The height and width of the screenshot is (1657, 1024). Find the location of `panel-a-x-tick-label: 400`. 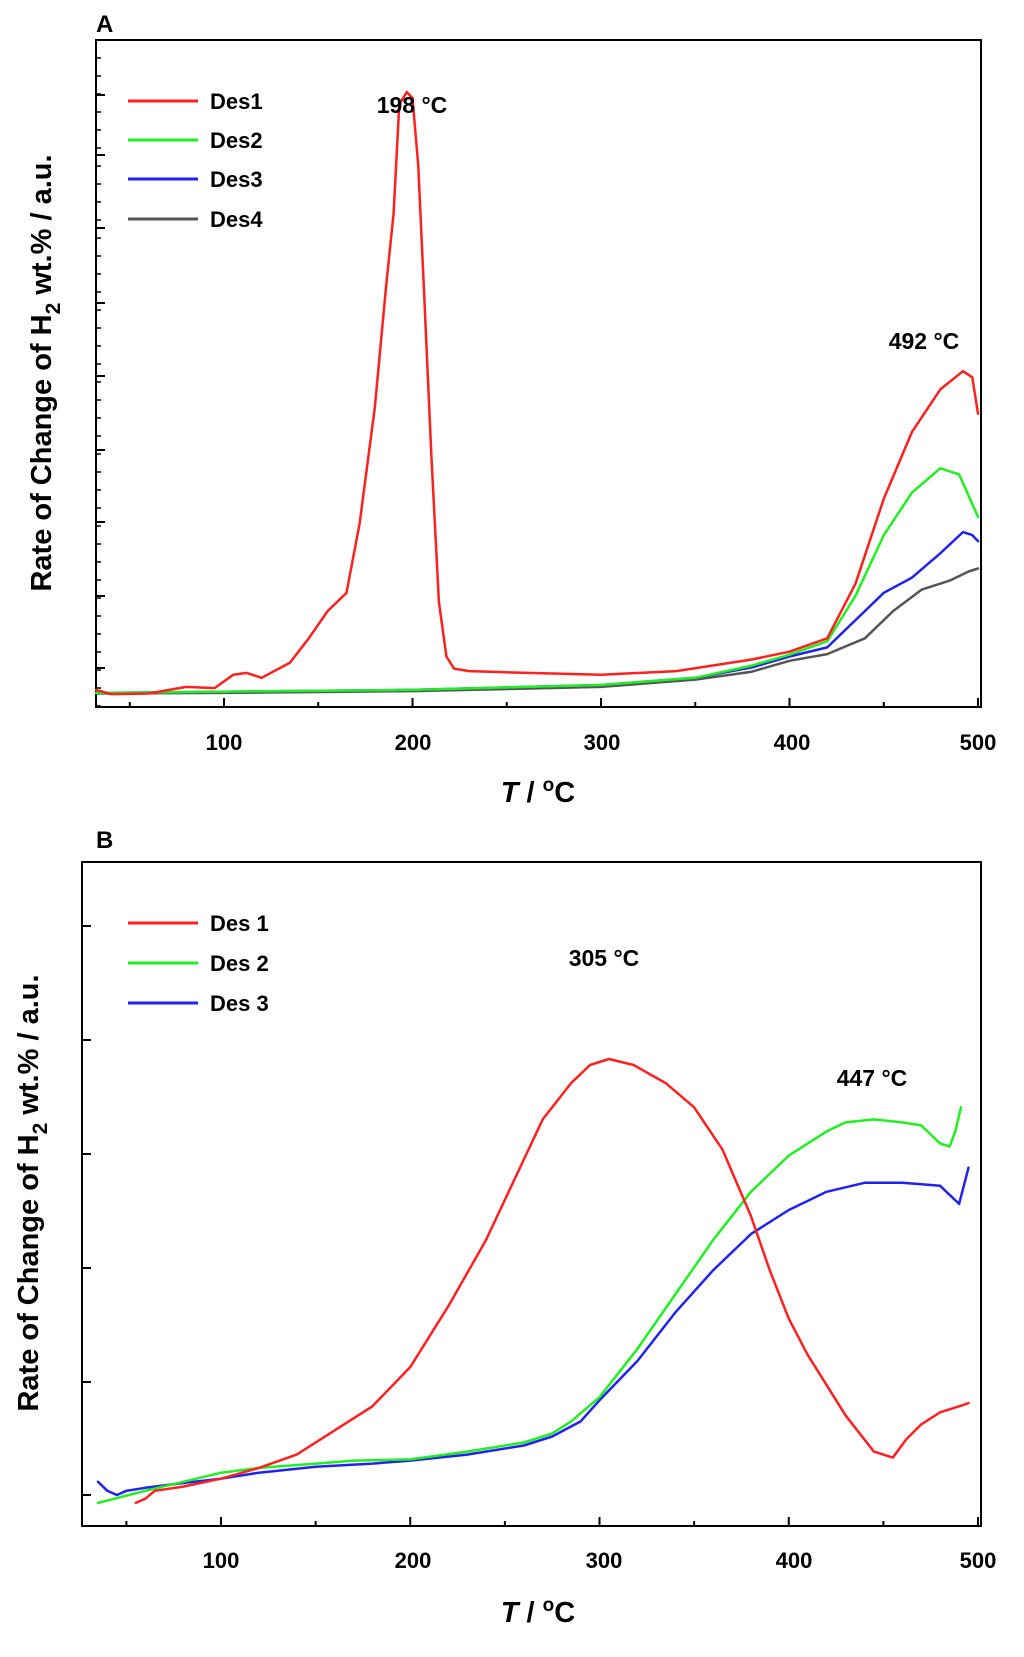

panel-a-x-tick-label: 400 is located at coordinates (792, 742).